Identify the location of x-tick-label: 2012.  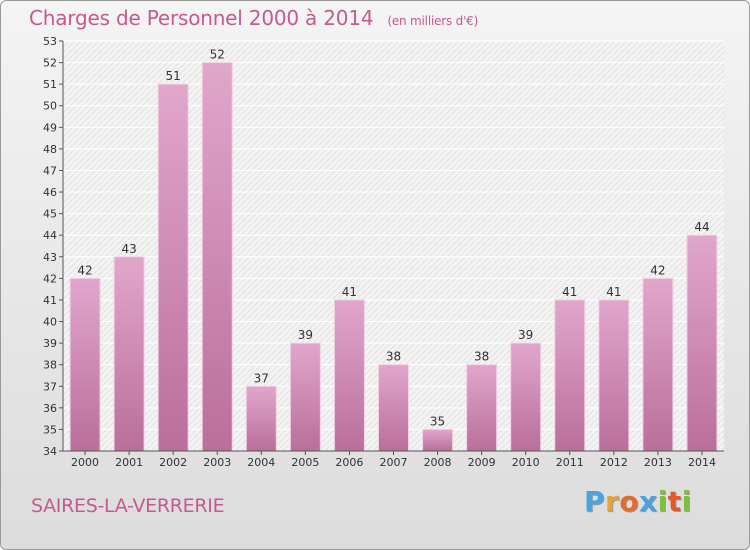
(614, 462).